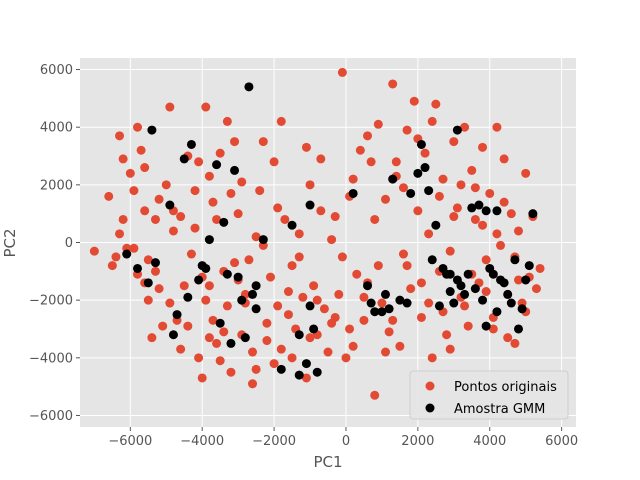  What do you see at coordinates (327, 462) in the screenshot?
I see `x-axis-label: PC1` at bounding box center [327, 462].